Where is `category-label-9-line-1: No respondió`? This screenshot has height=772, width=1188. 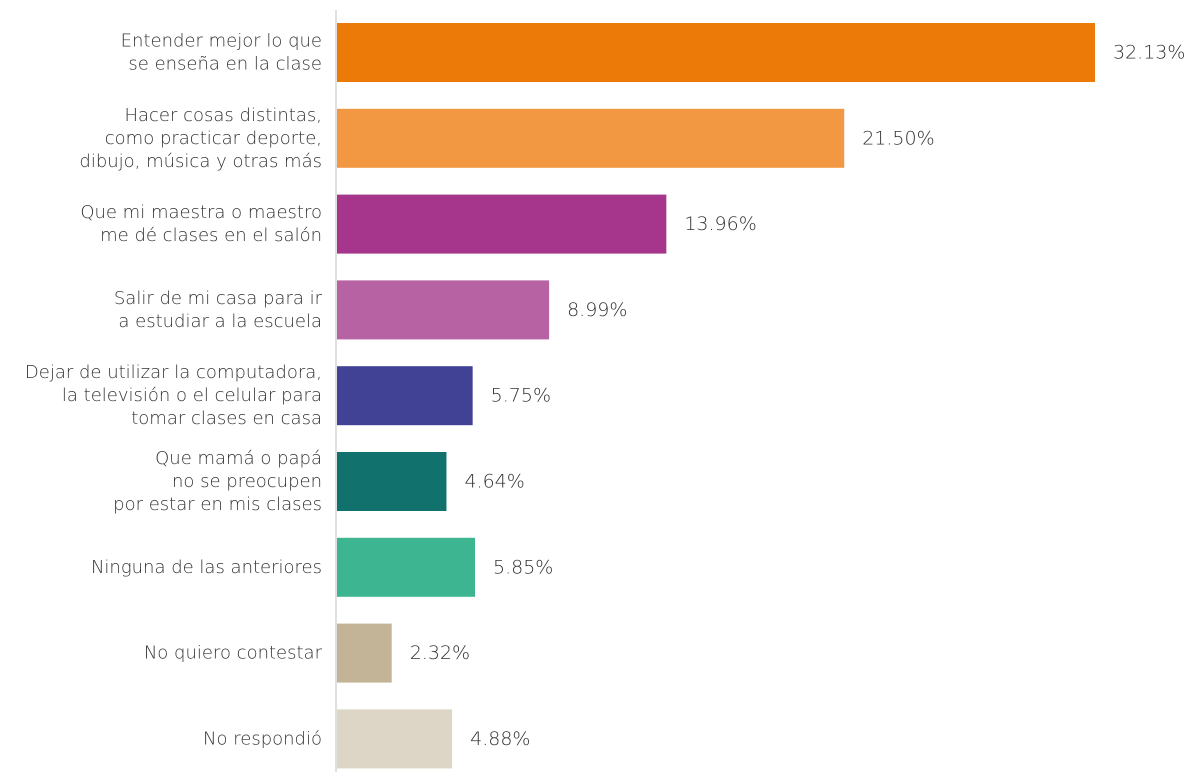 category-label-9-line-1: No respondió is located at coordinates (262, 738).